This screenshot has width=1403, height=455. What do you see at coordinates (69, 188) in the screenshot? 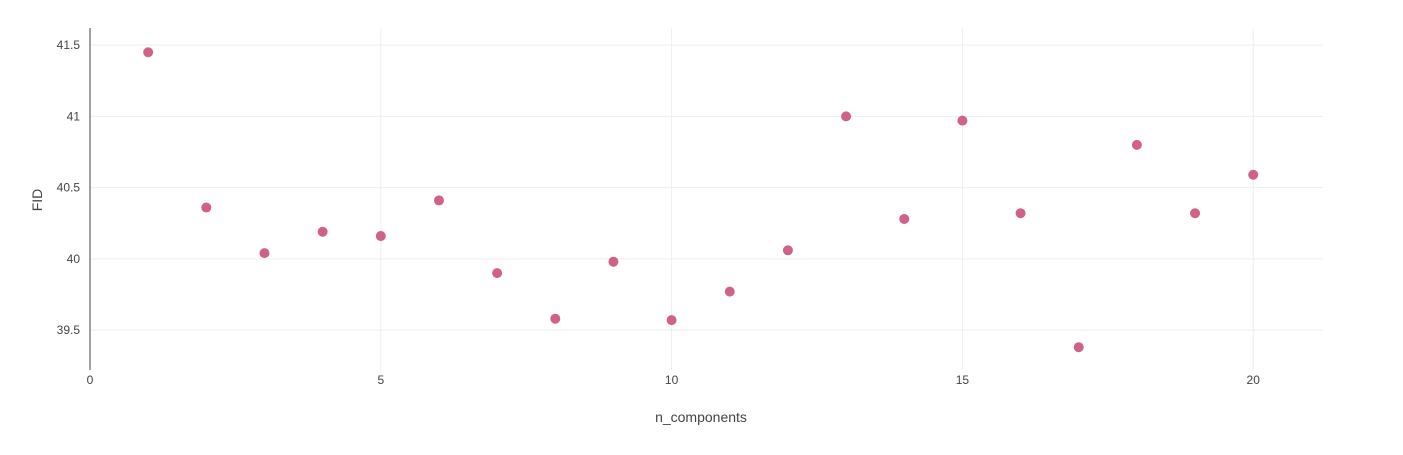
I see `y-tick-label: 40.5` at bounding box center [69, 188].